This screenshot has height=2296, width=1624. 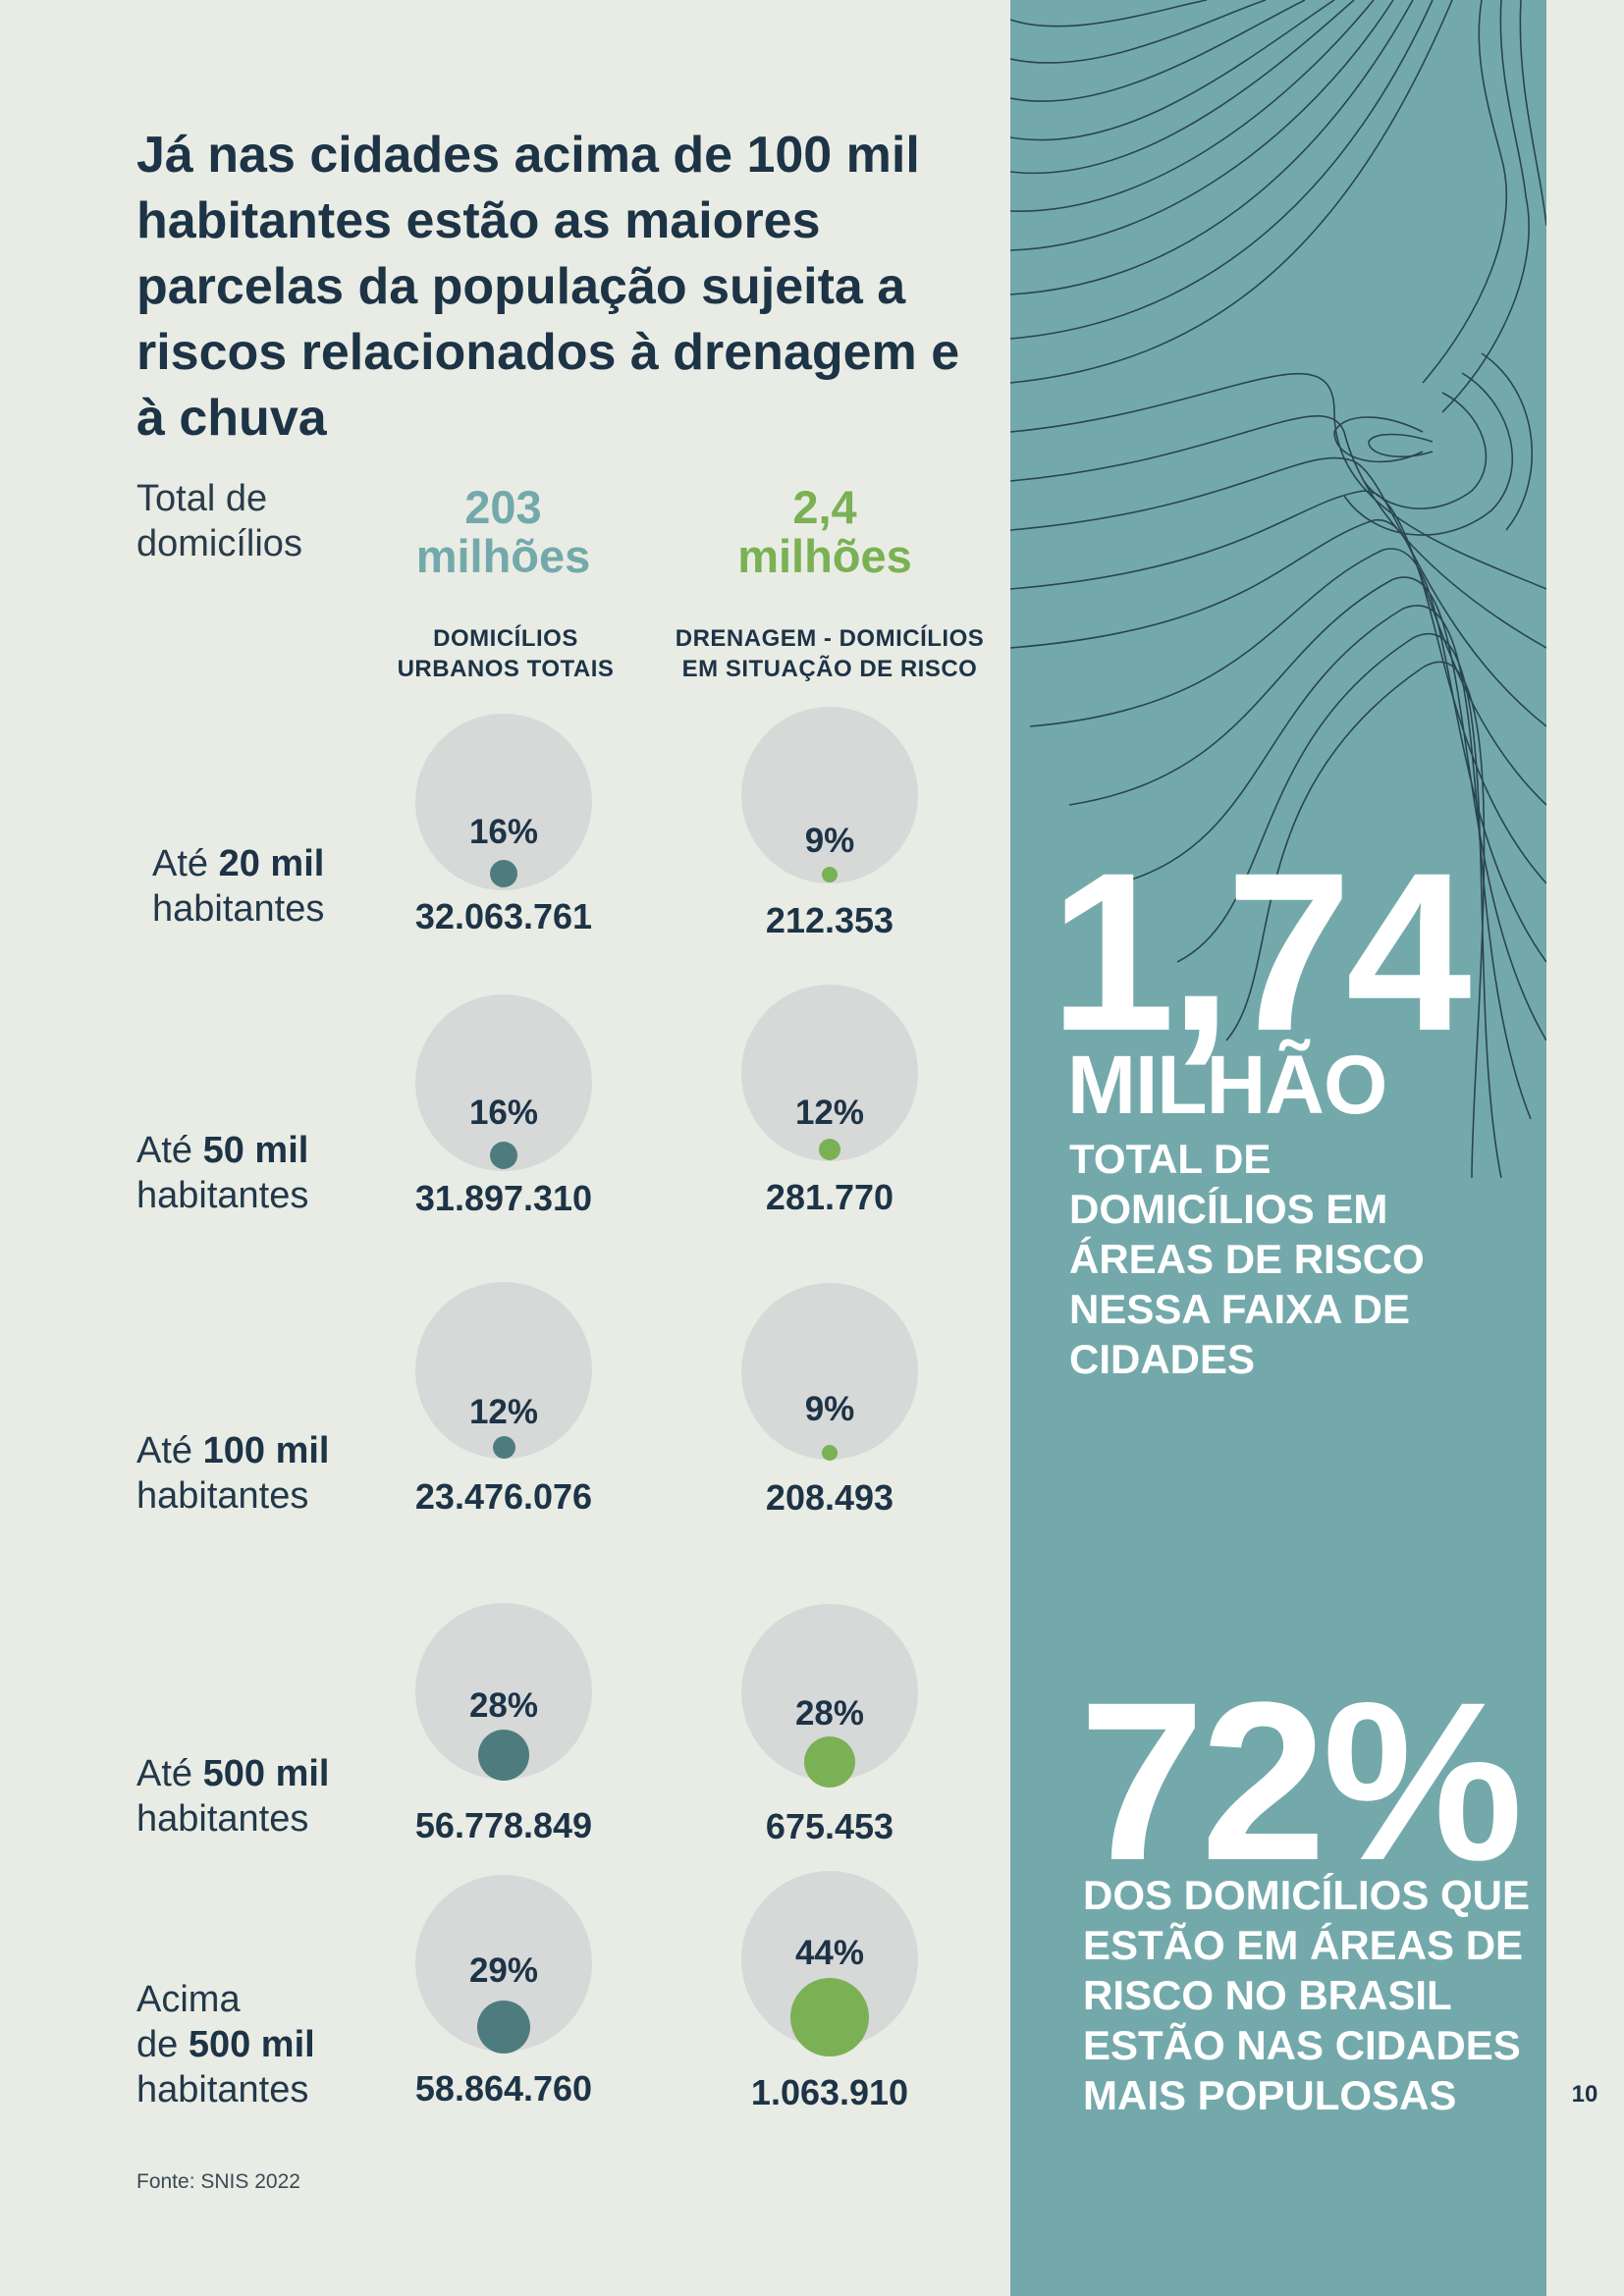 What do you see at coordinates (829, 1409) in the screenshot?
I see `risk-pct-100mil: 9%` at bounding box center [829, 1409].